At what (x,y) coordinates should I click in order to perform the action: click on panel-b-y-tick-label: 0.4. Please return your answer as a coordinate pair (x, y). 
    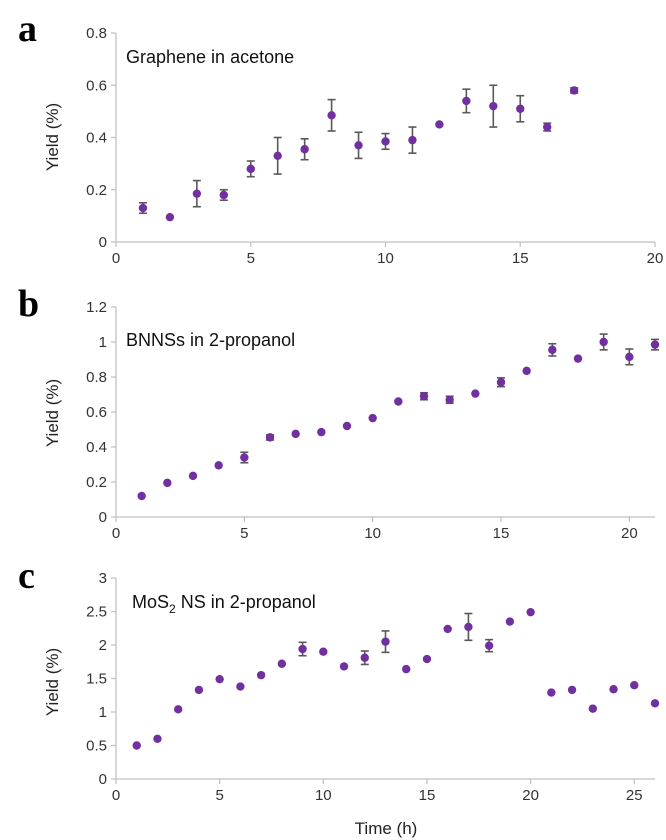
    Looking at the image, I should click on (96, 447).